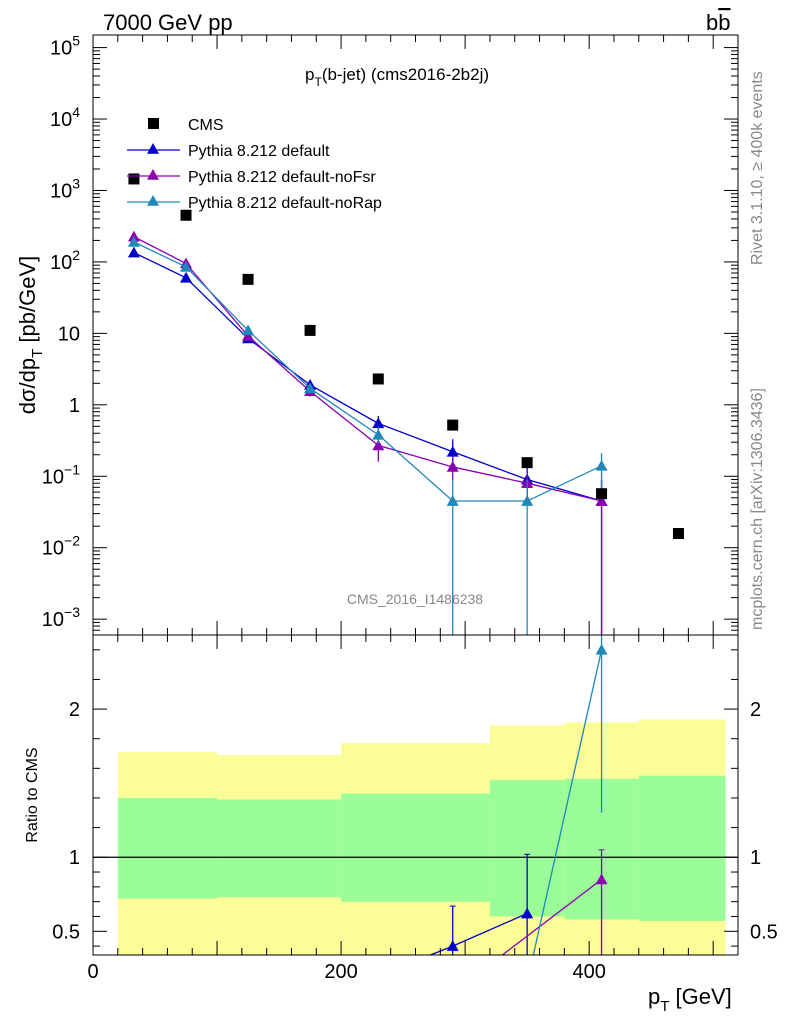 The height and width of the screenshot is (1024, 786). What do you see at coordinates (755, 710) in the screenshot?
I see `ratio-y-tick-label-right: 2` at bounding box center [755, 710].